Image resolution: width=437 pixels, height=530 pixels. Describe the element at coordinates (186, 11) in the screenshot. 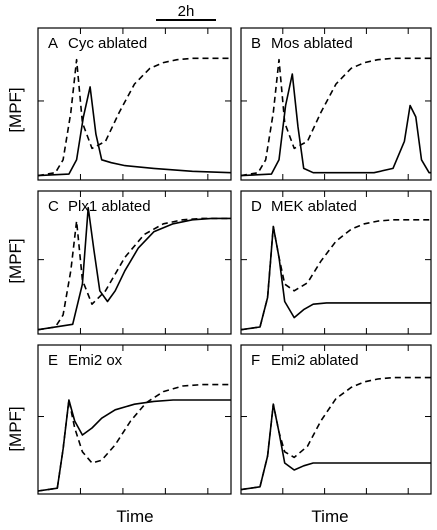

I see `scale-bar-label: 2h` at that location.